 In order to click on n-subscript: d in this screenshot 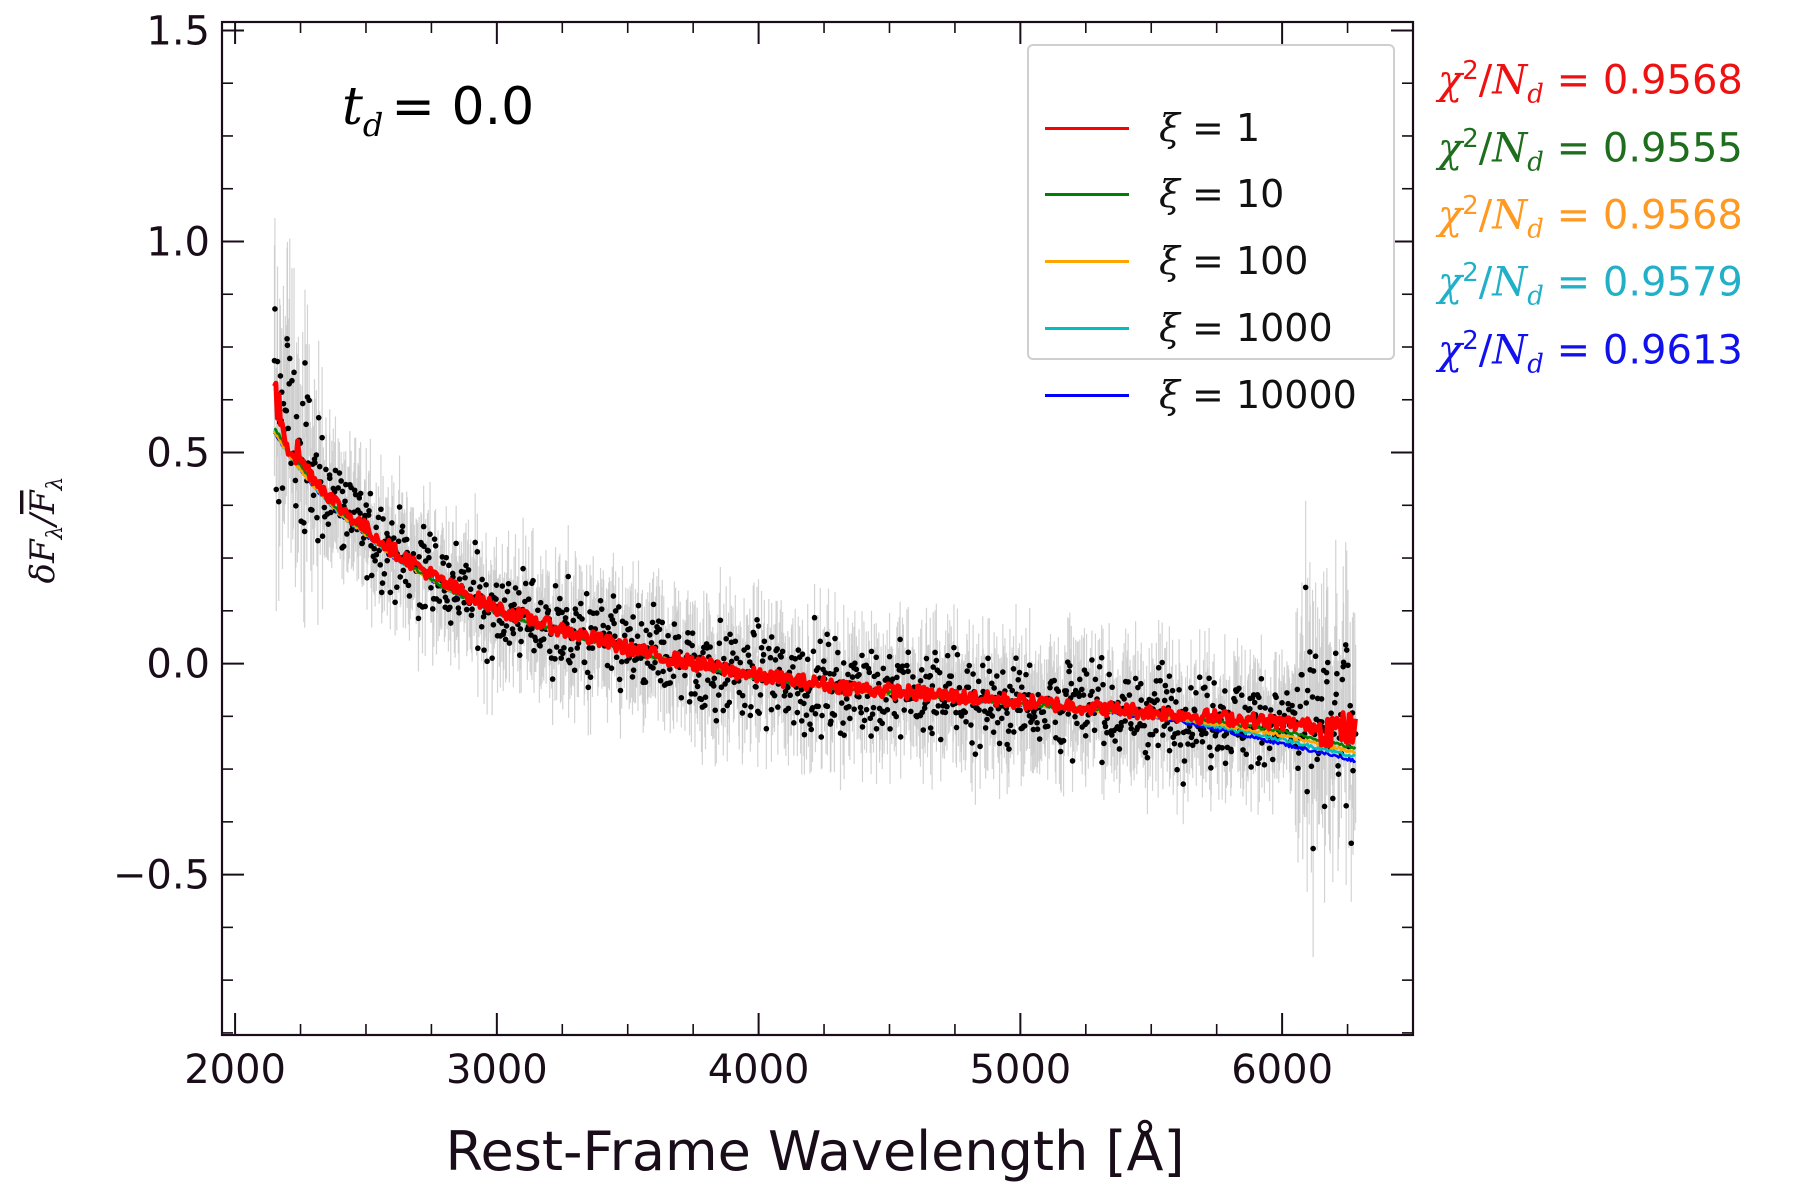, I will do `click(1535, 229)`.